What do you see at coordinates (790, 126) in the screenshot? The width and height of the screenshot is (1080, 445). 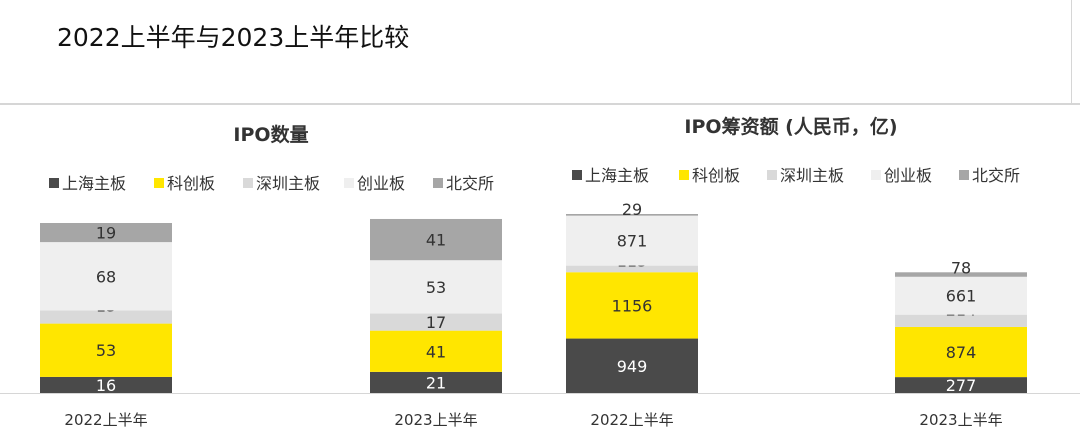 I see `chart-title: IPO筹资额 (人民币，亿)` at bounding box center [790, 126].